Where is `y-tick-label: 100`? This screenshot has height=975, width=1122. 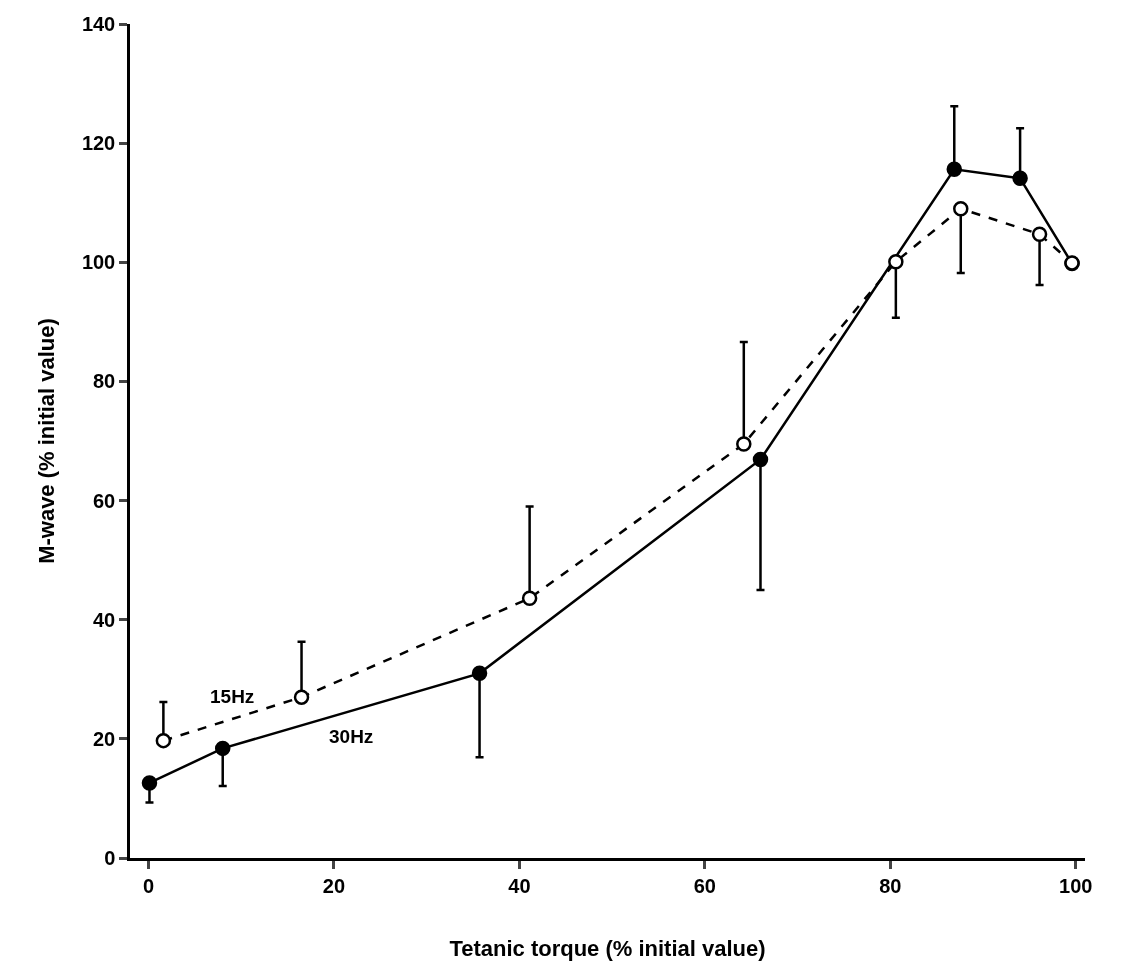
y-tick-label: 100 is located at coordinates (98, 262).